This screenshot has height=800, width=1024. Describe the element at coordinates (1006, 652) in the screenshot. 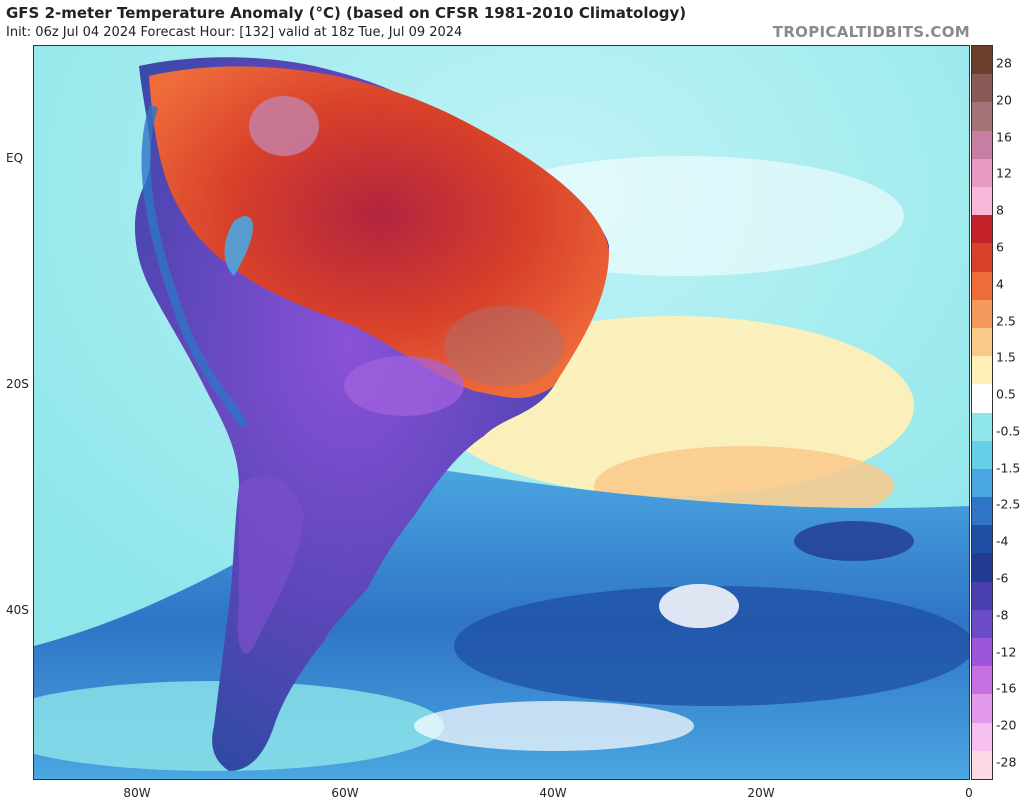

I see `colorbar-tick-label: -12` at that location.